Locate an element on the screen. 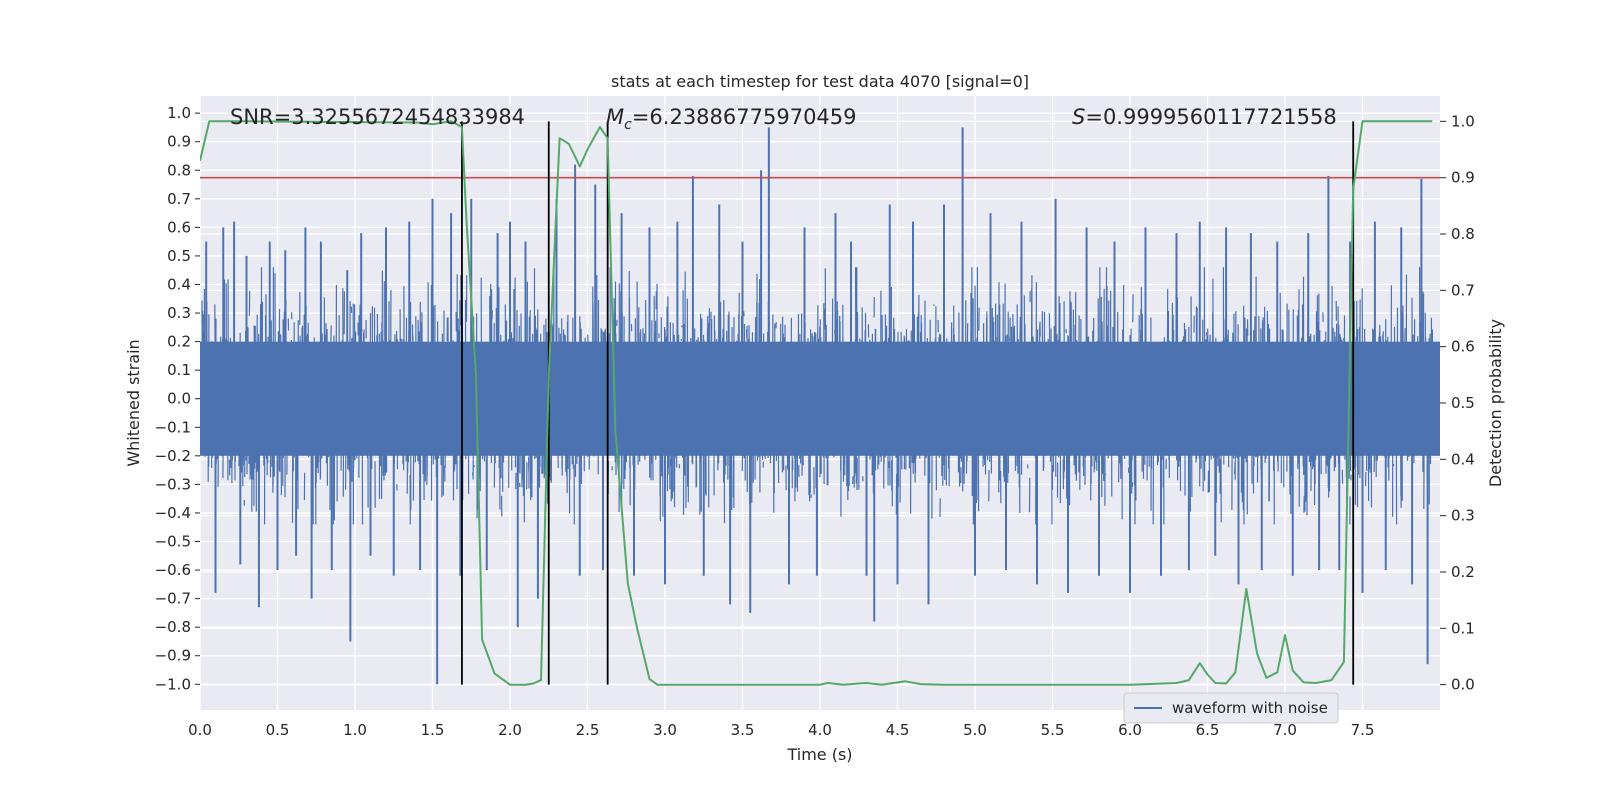 The height and width of the screenshot is (800, 1600). y-tick-label: −0.9 is located at coordinates (173, 656).